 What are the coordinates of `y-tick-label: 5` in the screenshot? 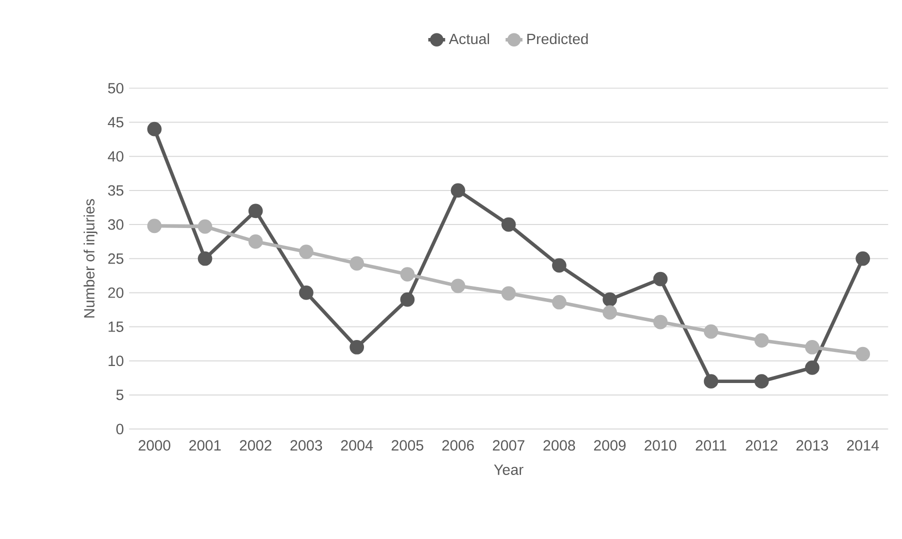 It's located at (120, 395).